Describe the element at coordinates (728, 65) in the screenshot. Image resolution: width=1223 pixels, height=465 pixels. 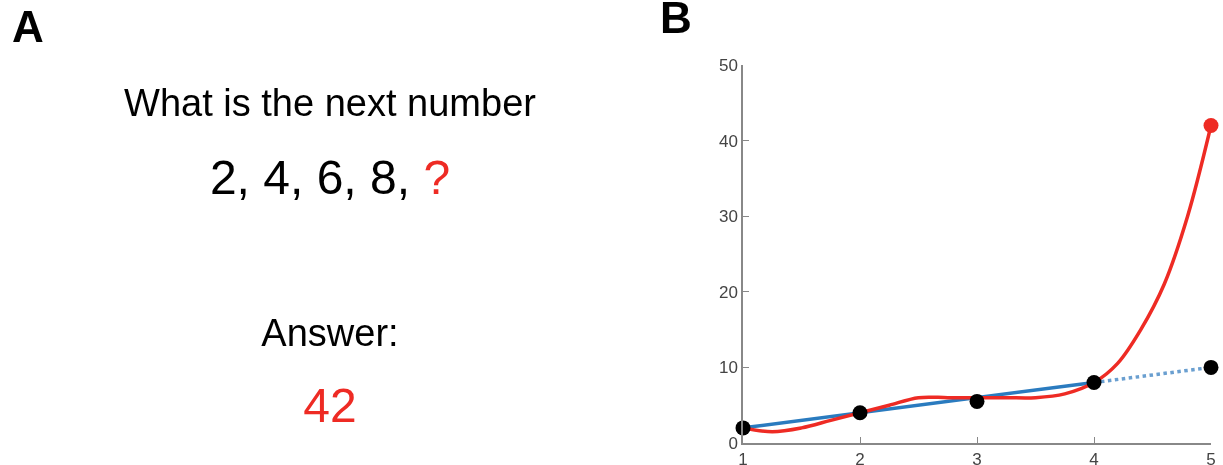
I see `y-tick-label: 50` at that location.